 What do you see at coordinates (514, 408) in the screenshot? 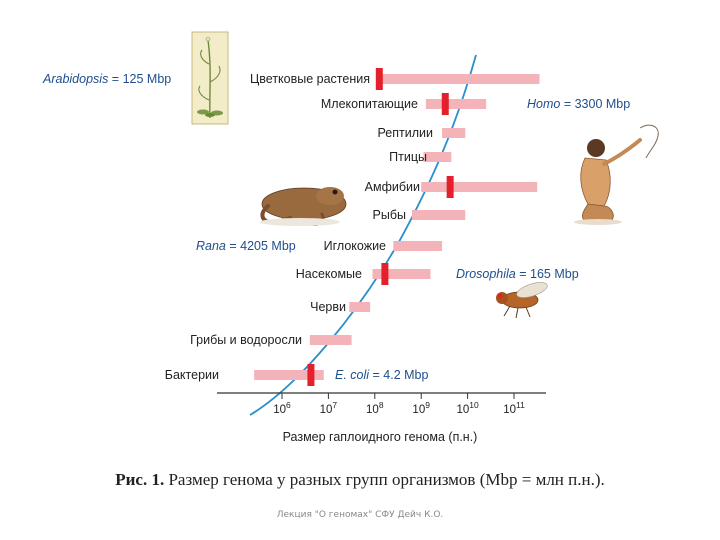
I see `x-tick-label: 10¹¹` at bounding box center [514, 408].